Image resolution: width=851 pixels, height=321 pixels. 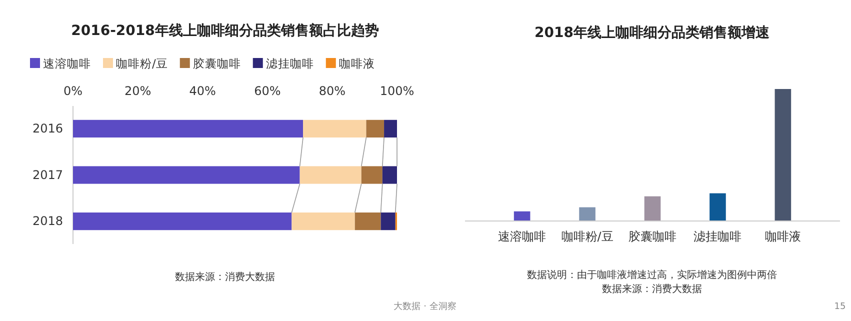 I want to click on chart-title: 2018年线上咖啡细分品类销售额增速, so click(x=652, y=32).